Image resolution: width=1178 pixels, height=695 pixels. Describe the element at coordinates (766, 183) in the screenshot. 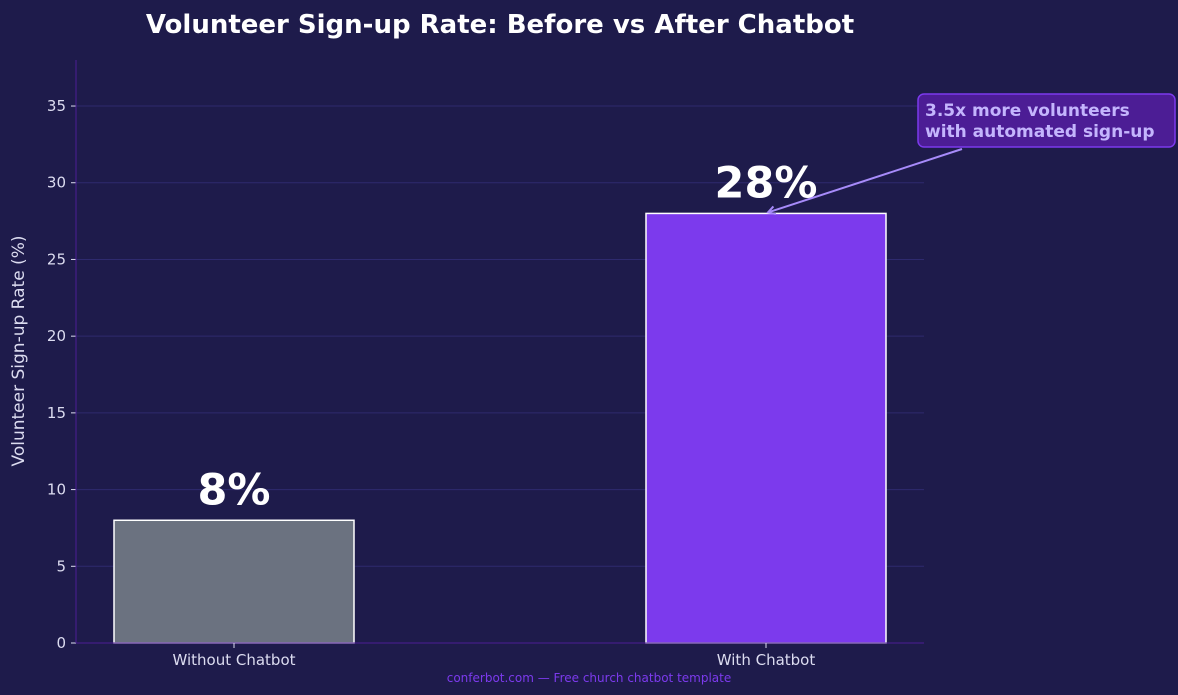

I see `data-label: 28%` at that location.